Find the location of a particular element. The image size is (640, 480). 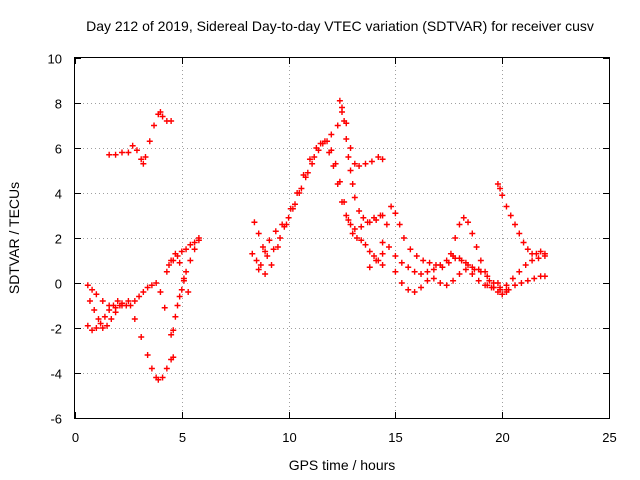

y-tick-label: -4 is located at coordinates (56, 374).